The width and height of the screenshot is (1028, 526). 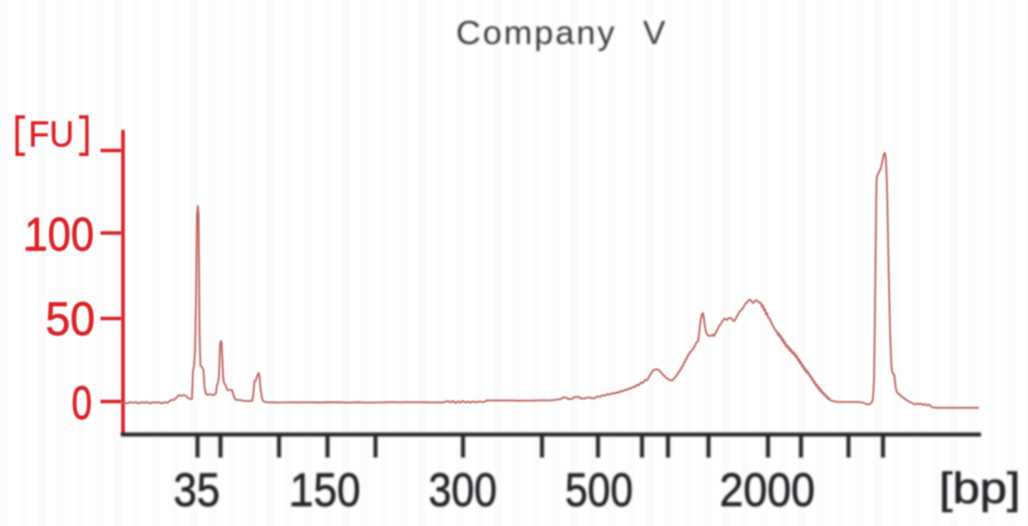 What do you see at coordinates (980, 488) in the screenshot?
I see `svg-text: [bp]` at bounding box center [980, 488].